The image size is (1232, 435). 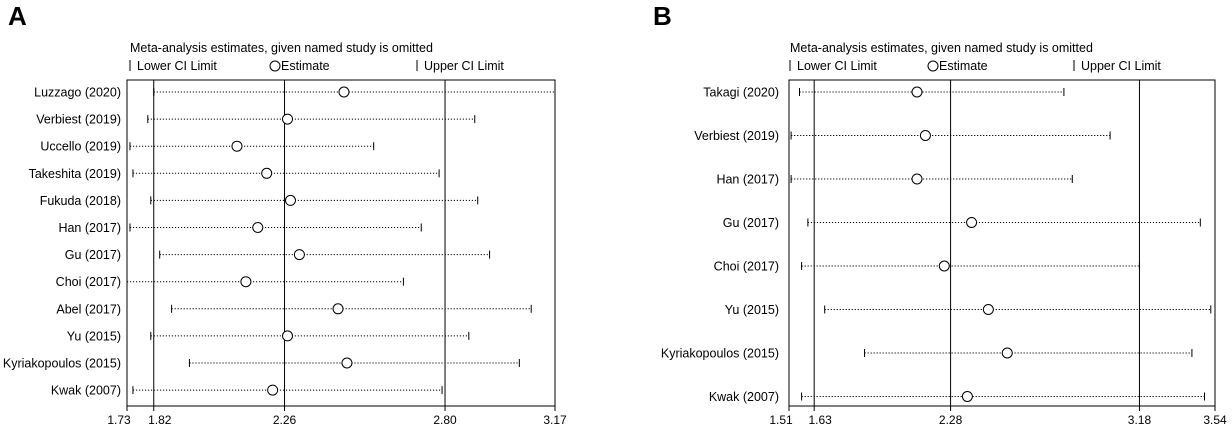 What do you see at coordinates (77, 93) in the screenshot?
I see `study-label: Luzzago (2020)` at bounding box center [77, 93].